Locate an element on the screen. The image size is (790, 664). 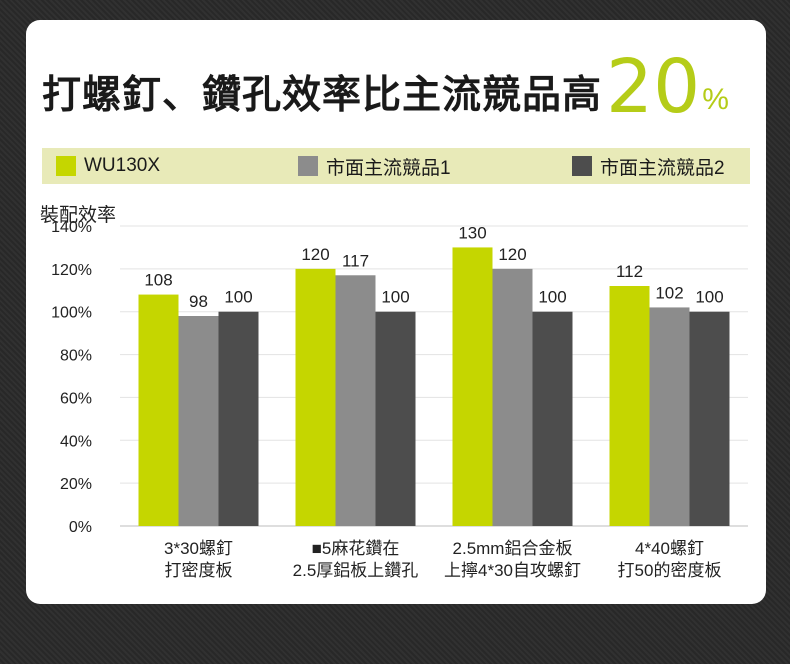
legend: WU130X 市面主流競品1 市面主流競品2 is located at coordinates (396, 166).